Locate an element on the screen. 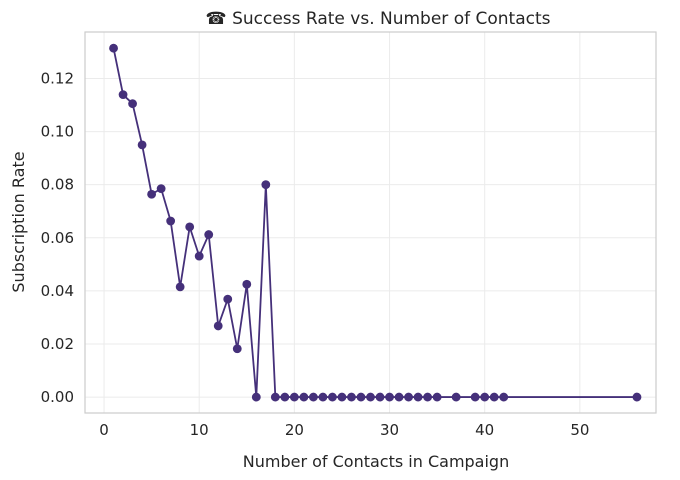 This screenshot has height=480, width=680. y-tick-label: 0.10 is located at coordinates (57, 132).